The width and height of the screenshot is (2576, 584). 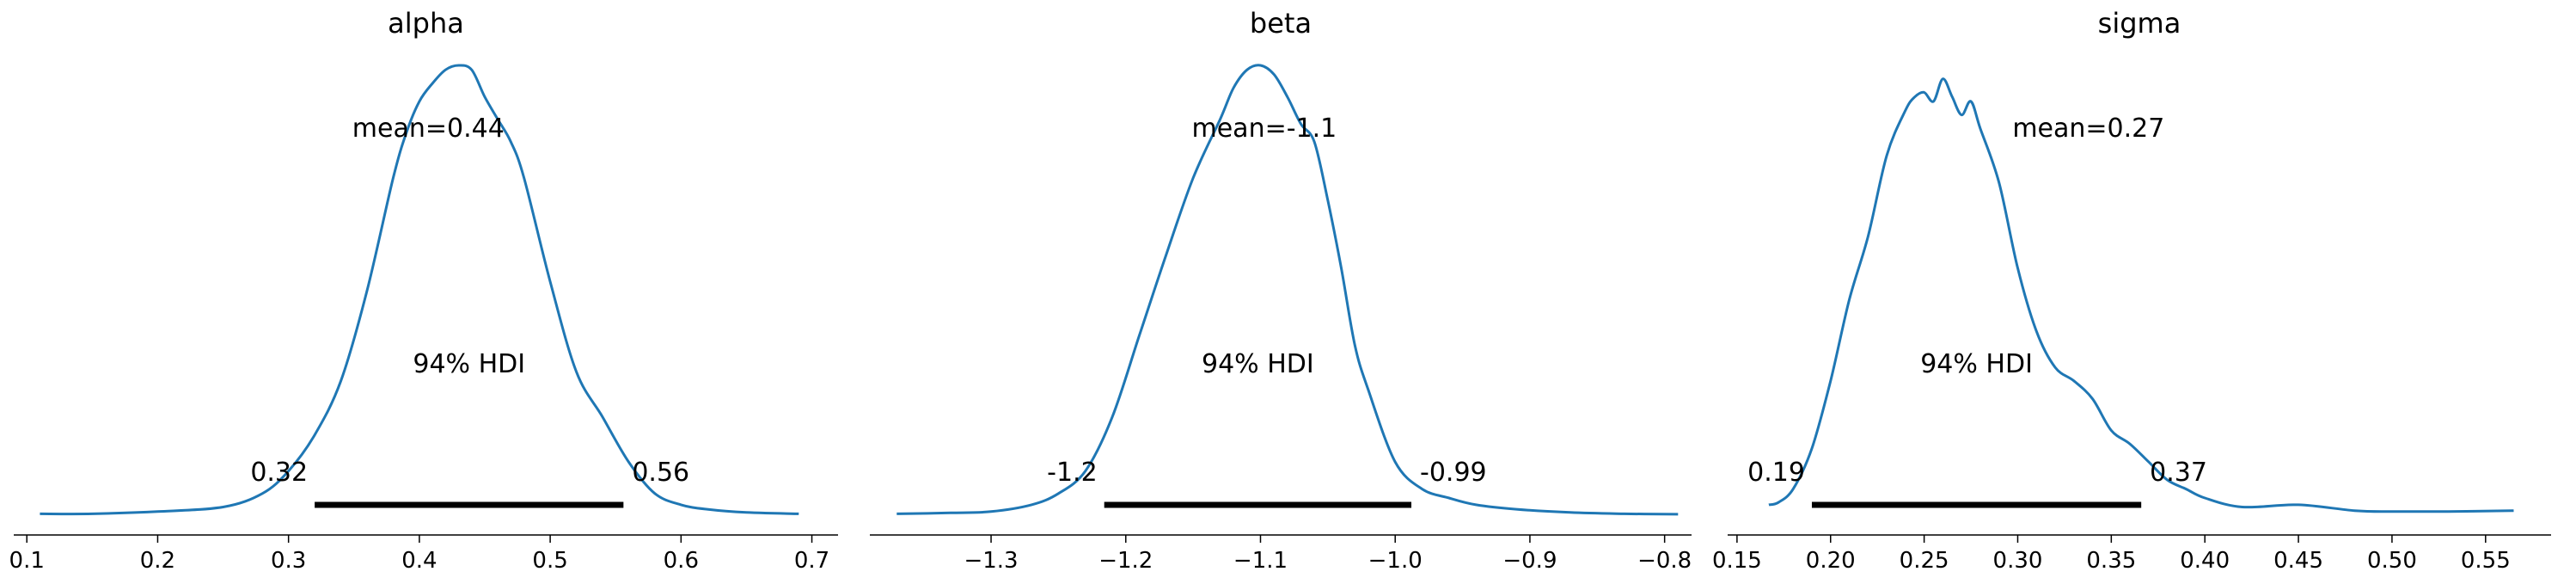 What do you see at coordinates (1924, 561) in the screenshot?
I see `x-tick-label: 0.25` at bounding box center [1924, 561].